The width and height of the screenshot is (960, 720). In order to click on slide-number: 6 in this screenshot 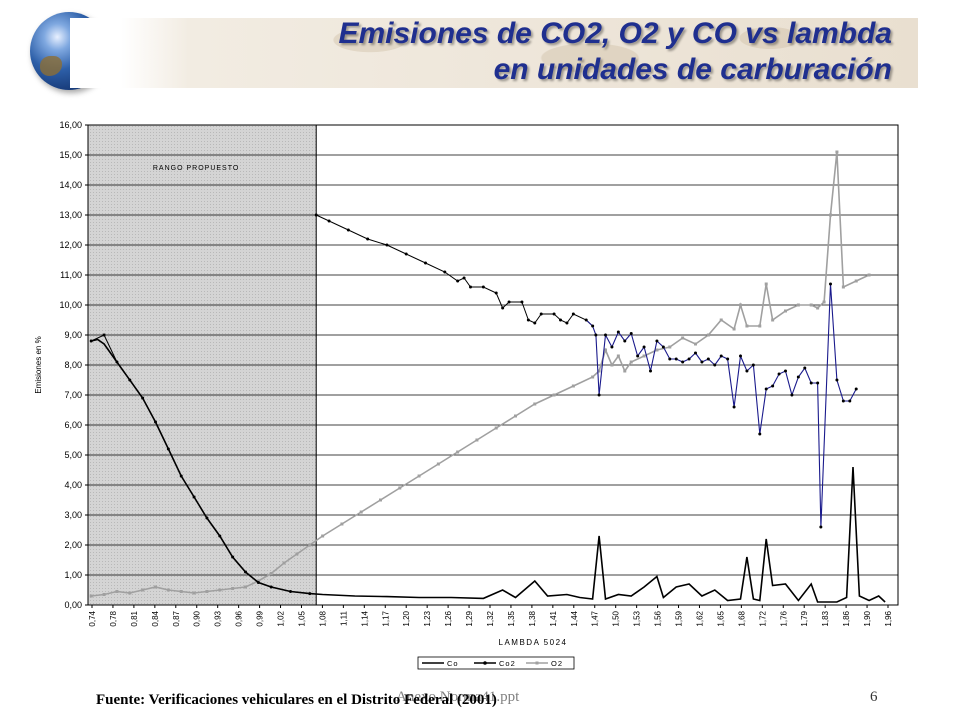, I will do `click(874, 697)`.